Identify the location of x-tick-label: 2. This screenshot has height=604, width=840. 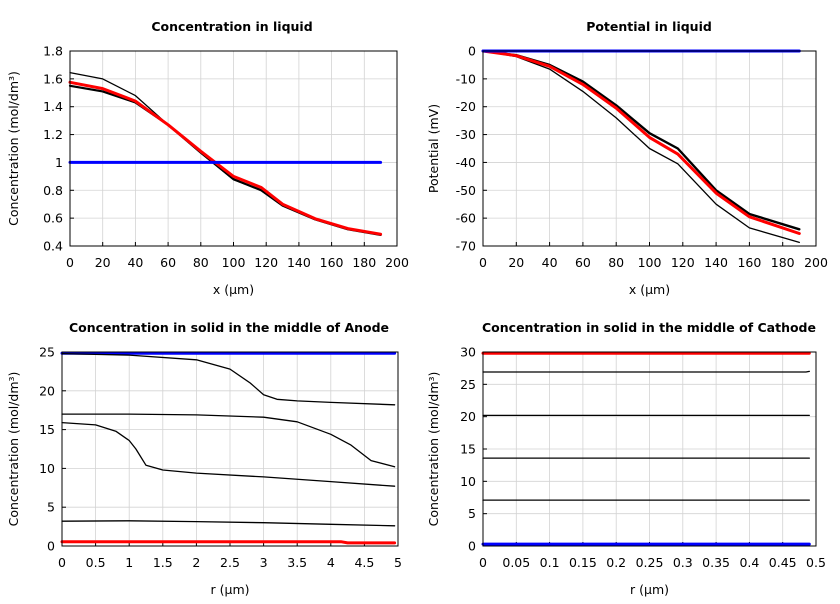
(196, 562).